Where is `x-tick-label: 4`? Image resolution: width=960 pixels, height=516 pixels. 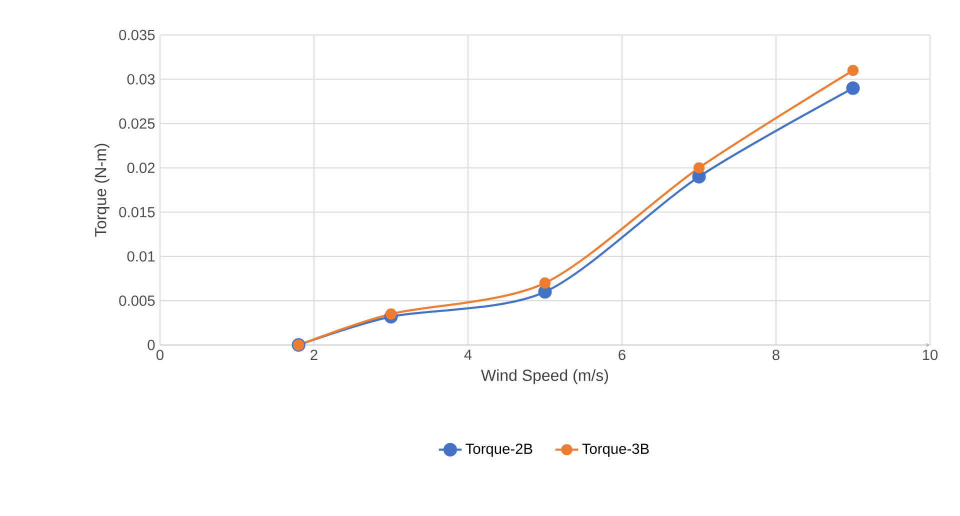
x-tick-label: 4 is located at coordinates (468, 355).